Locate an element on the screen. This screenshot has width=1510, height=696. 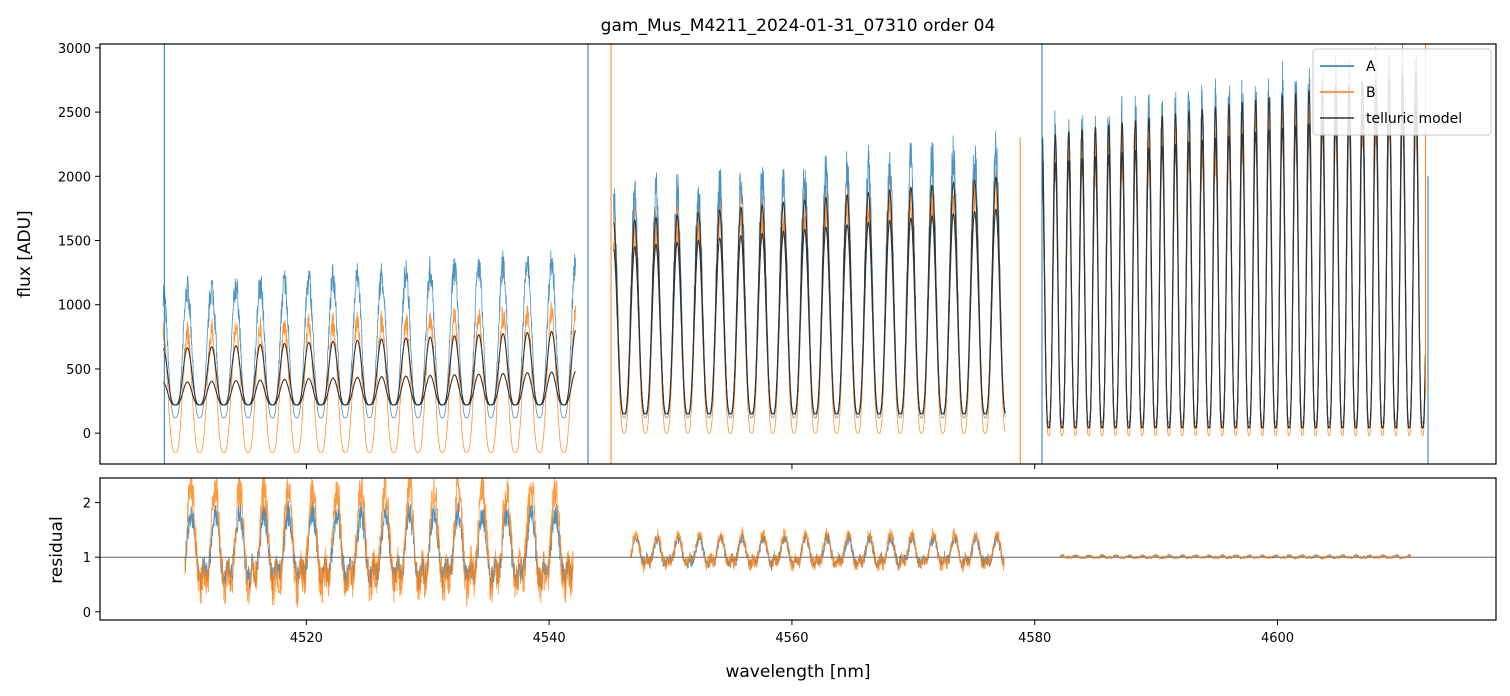
flux-ytick-label-5: 2500 is located at coordinates (74, 113).